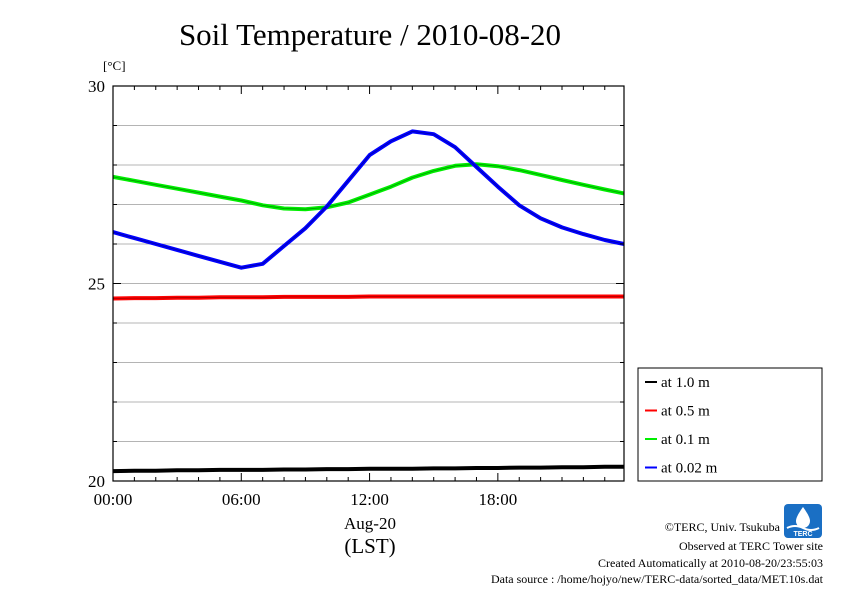 The height and width of the screenshot is (595, 842). I want to click on x-tick-label: 12:00, so click(369, 499).